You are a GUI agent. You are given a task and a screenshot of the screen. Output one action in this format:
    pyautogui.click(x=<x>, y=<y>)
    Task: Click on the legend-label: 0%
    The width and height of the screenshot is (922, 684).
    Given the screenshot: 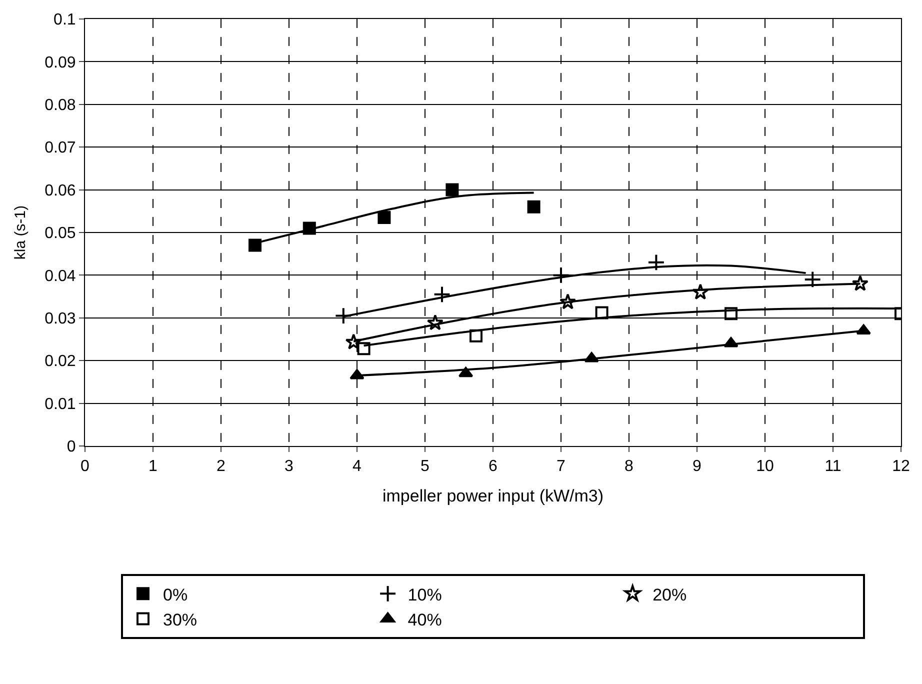 What is the action you would take?
    pyautogui.click(x=175, y=594)
    